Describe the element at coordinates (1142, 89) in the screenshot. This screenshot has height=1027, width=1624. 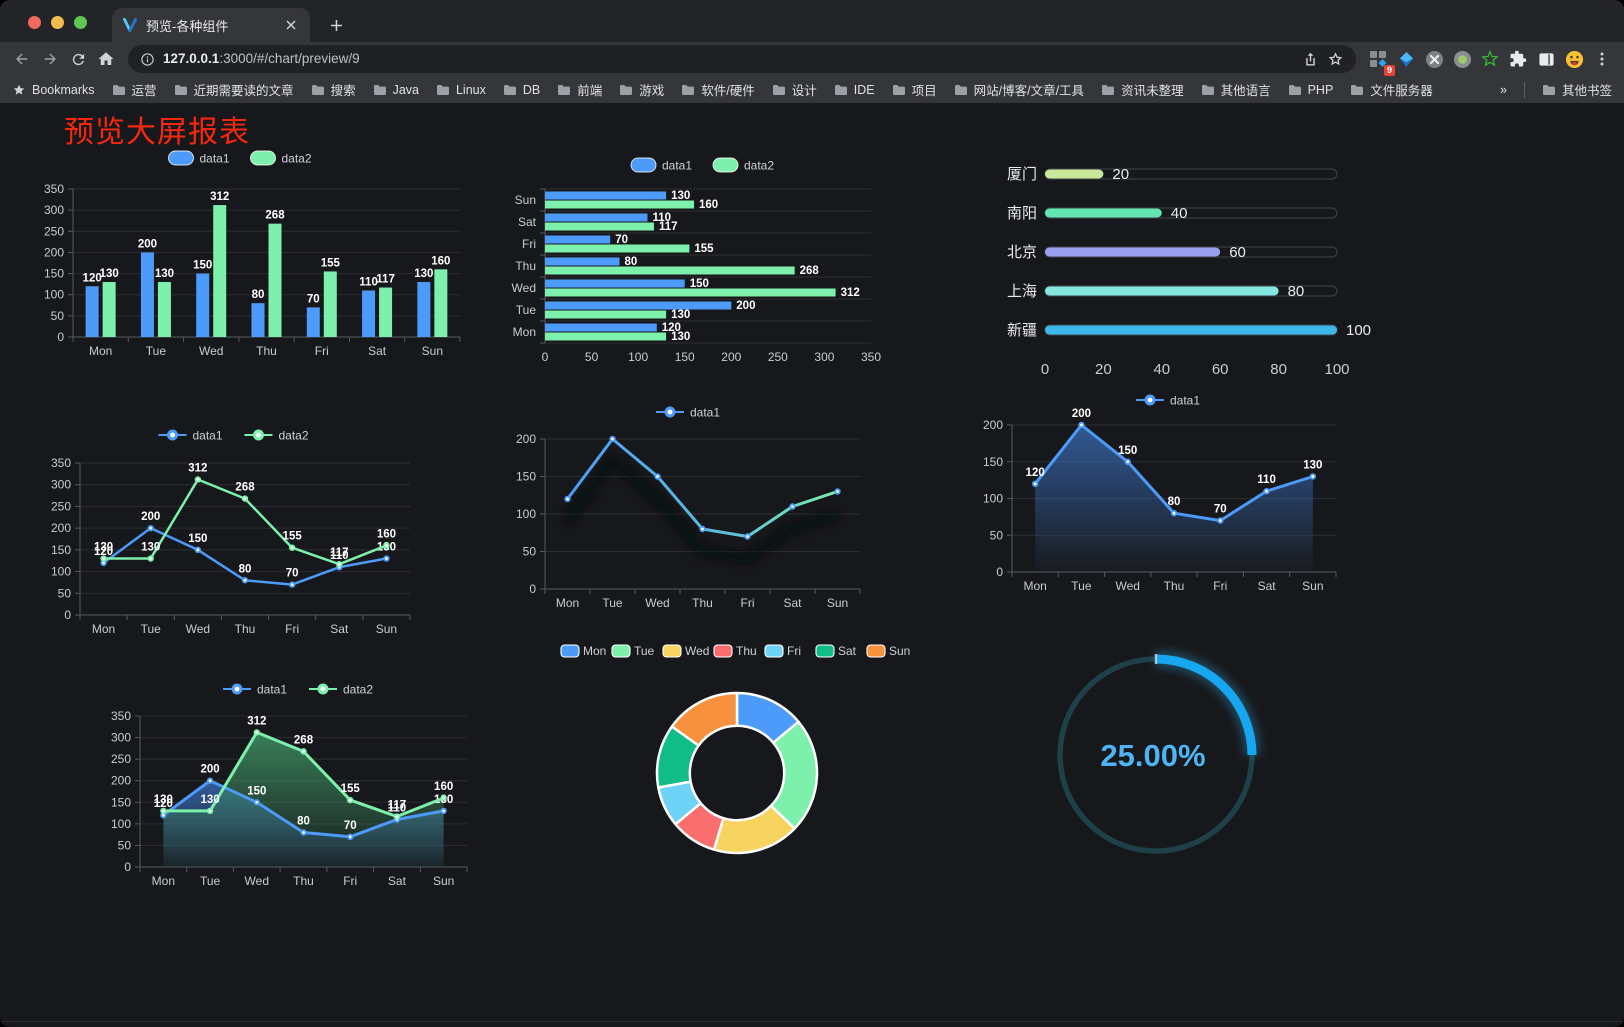
I see `bookmark-folder: 资讯未整理` at that location.